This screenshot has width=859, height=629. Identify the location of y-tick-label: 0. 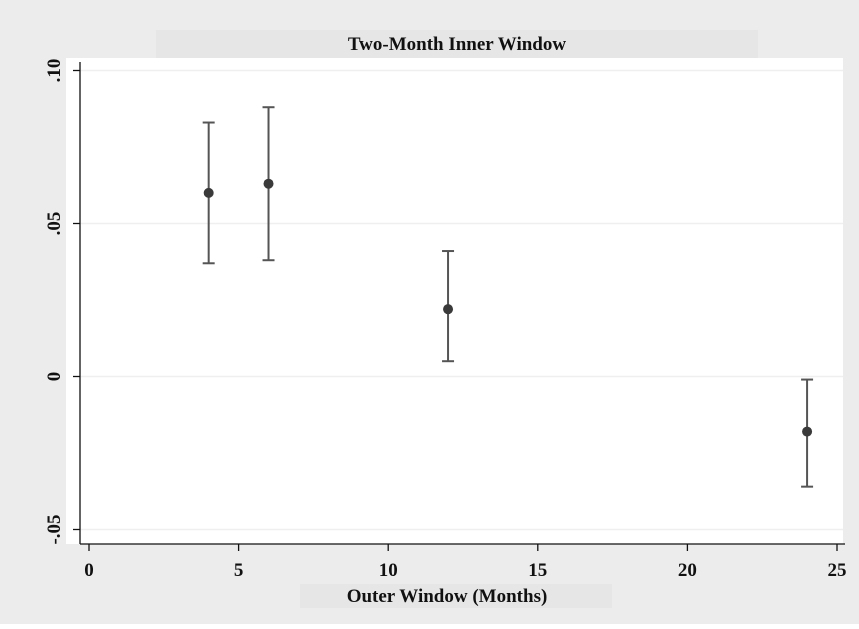
(54, 377).